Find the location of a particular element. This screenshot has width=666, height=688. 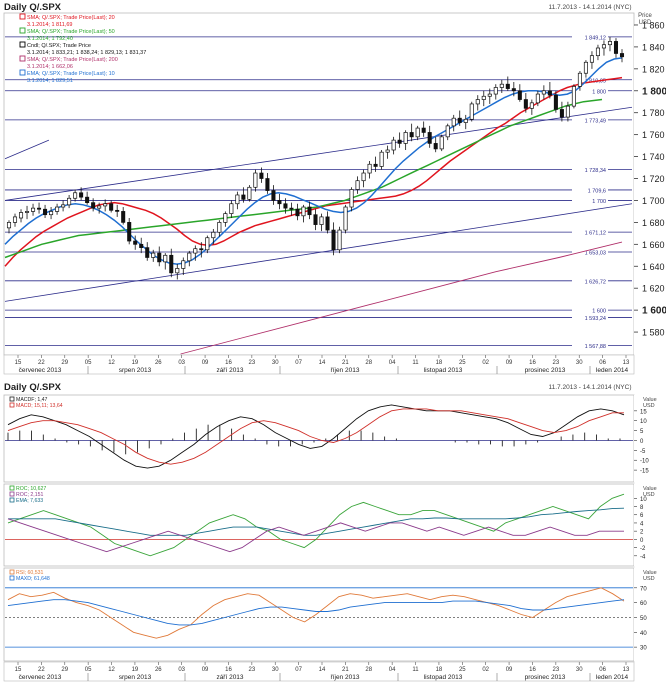

price-axis-title: Price is located at coordinates (645, 16).